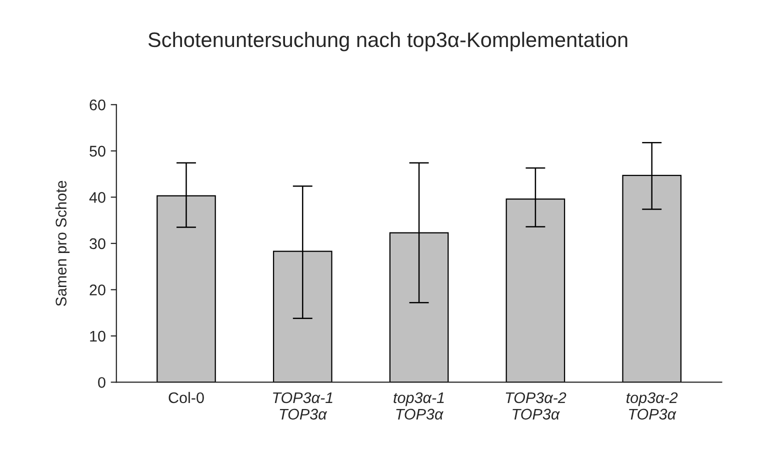 Image resolution: width=776 pixels, height=455 pixels. What do you see at coordinates (186, 398) in the screenshot?
I see `x-tick-label: Col-0` at bounding box center [186, 398].